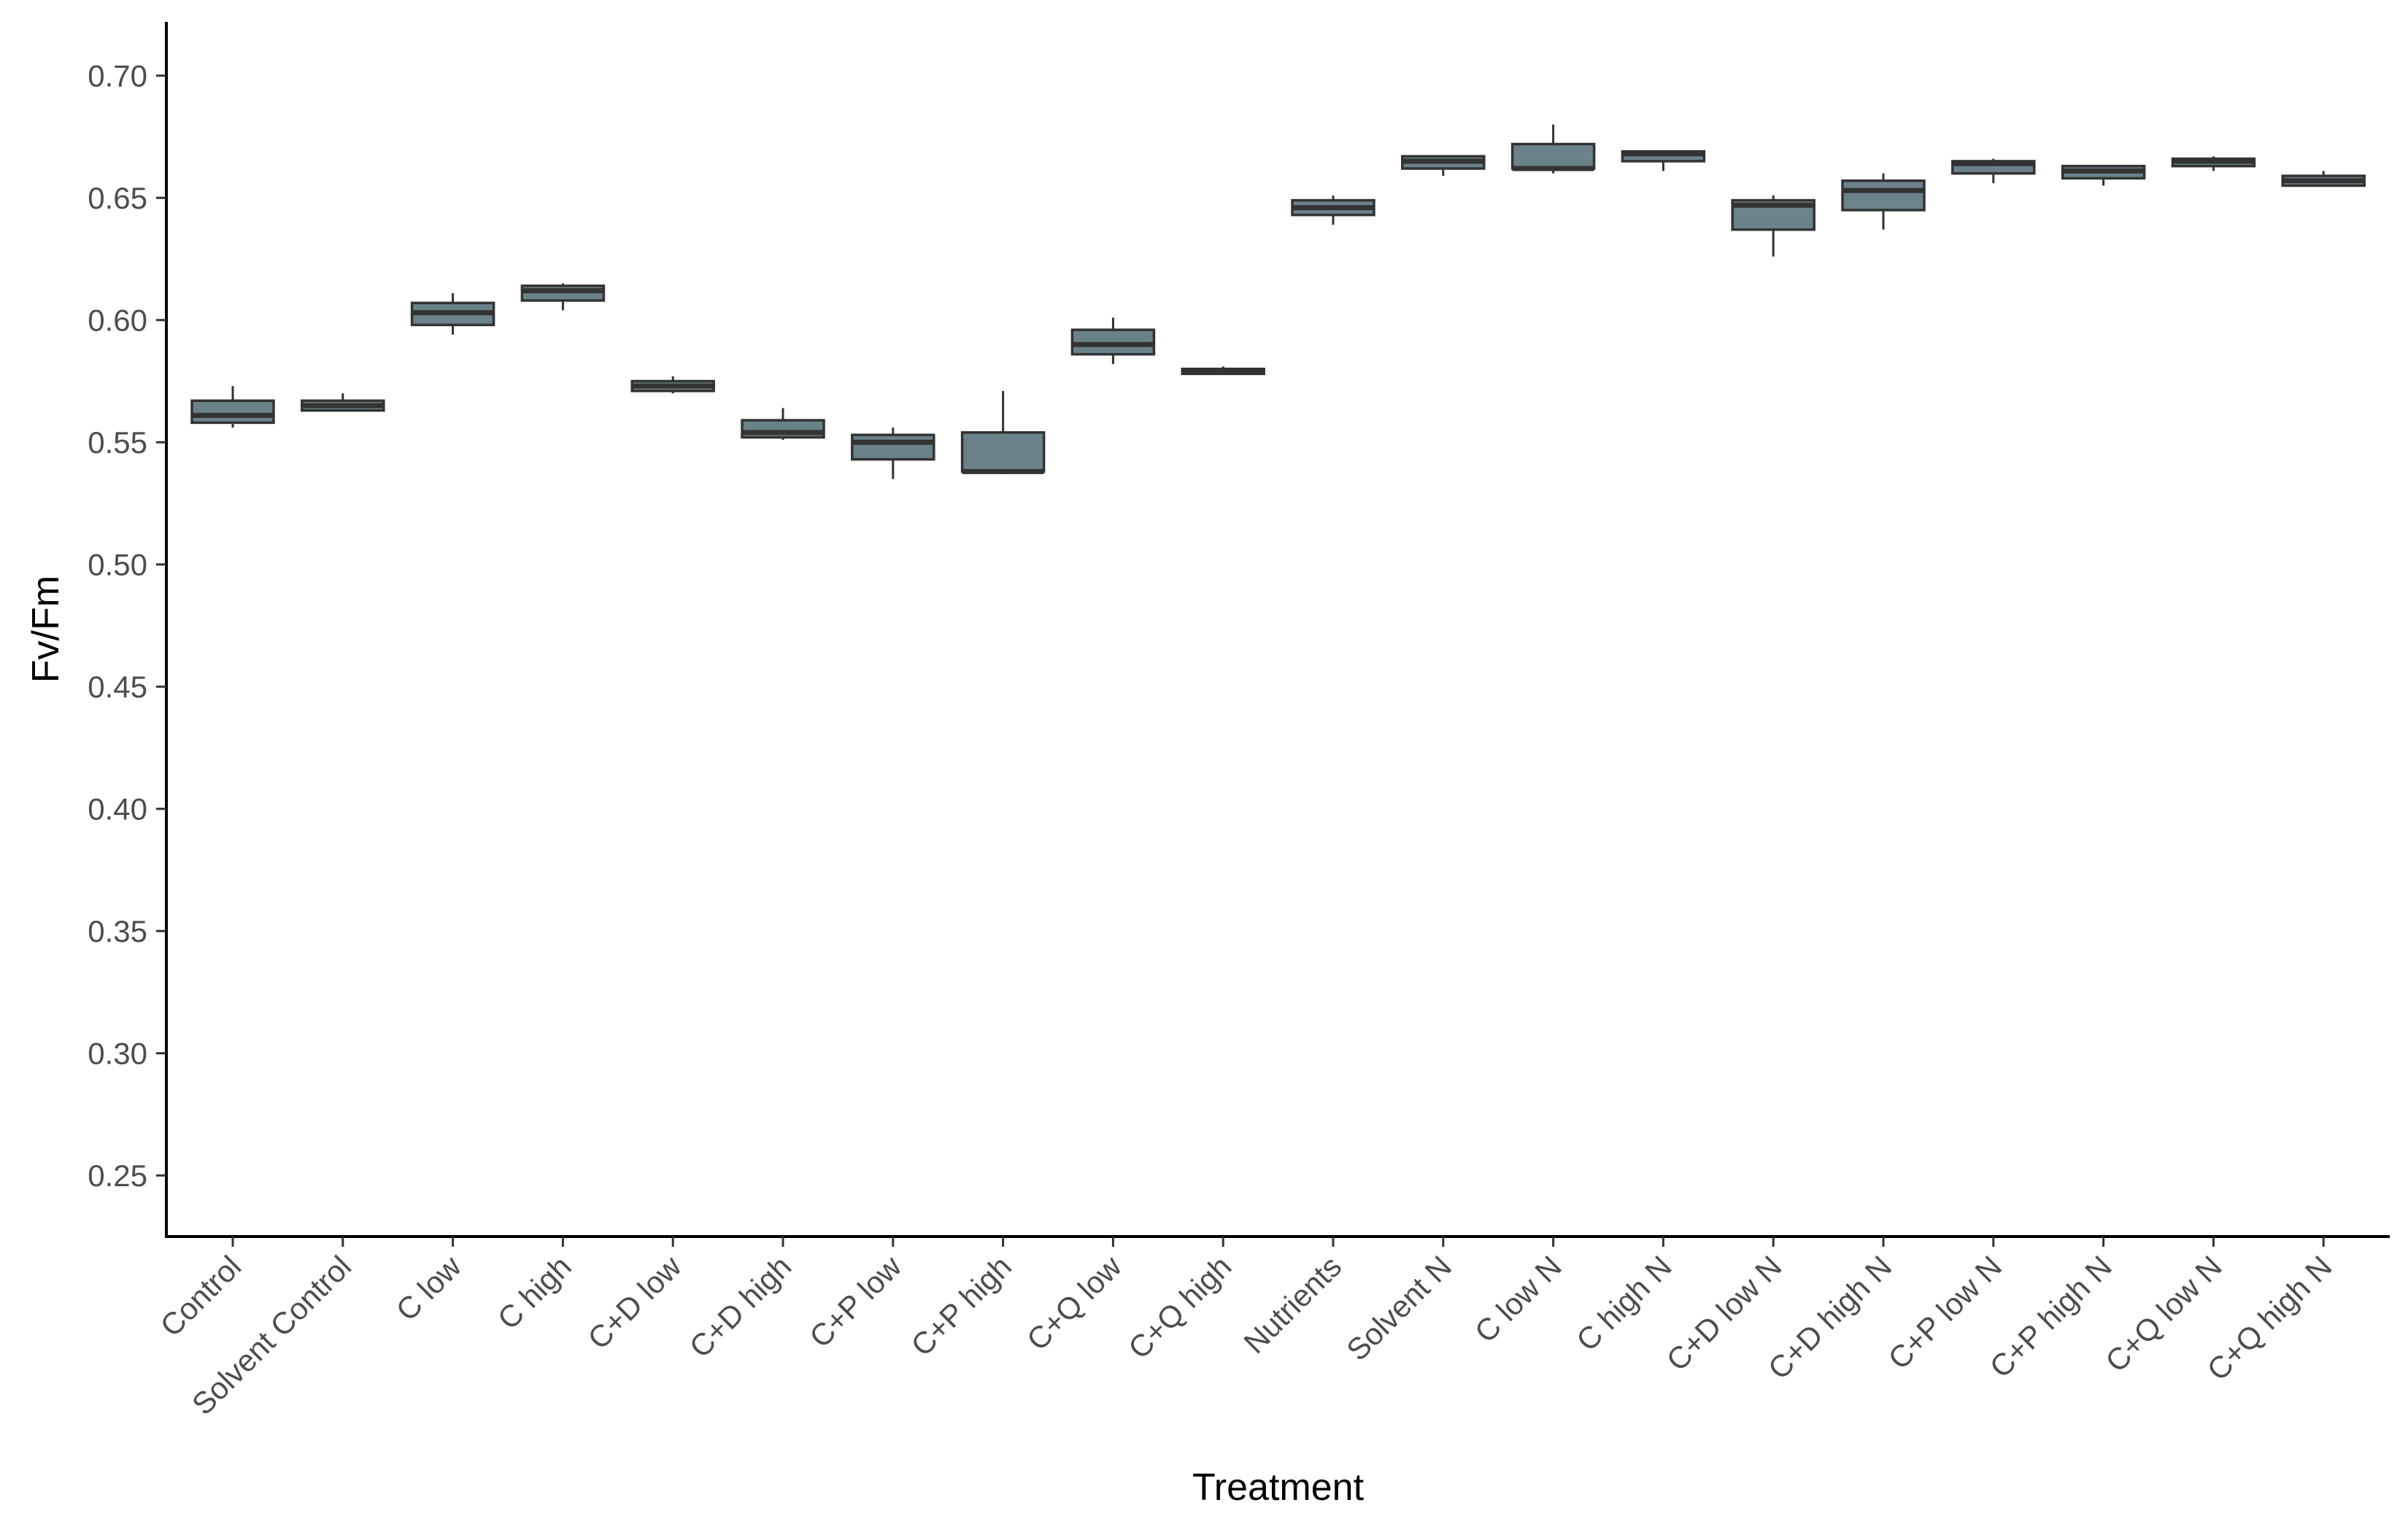 The height and width of the screenshot is (1532, 2408). Describe the element at coordinates (1292, 1305) in the screenshot. I see `x-tick-label: Nutrients` at that location.